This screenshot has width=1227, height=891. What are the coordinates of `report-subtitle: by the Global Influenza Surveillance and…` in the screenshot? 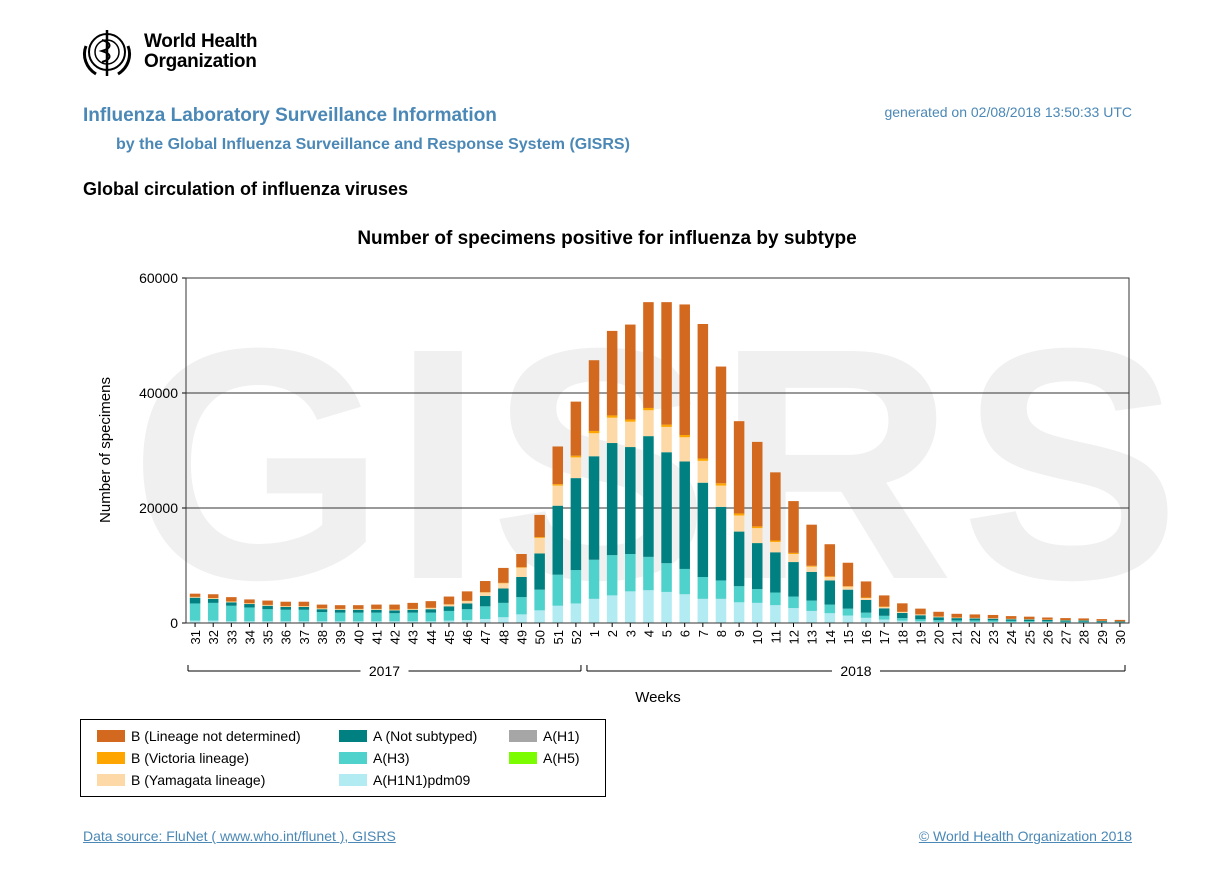 It's located at (373, 144).